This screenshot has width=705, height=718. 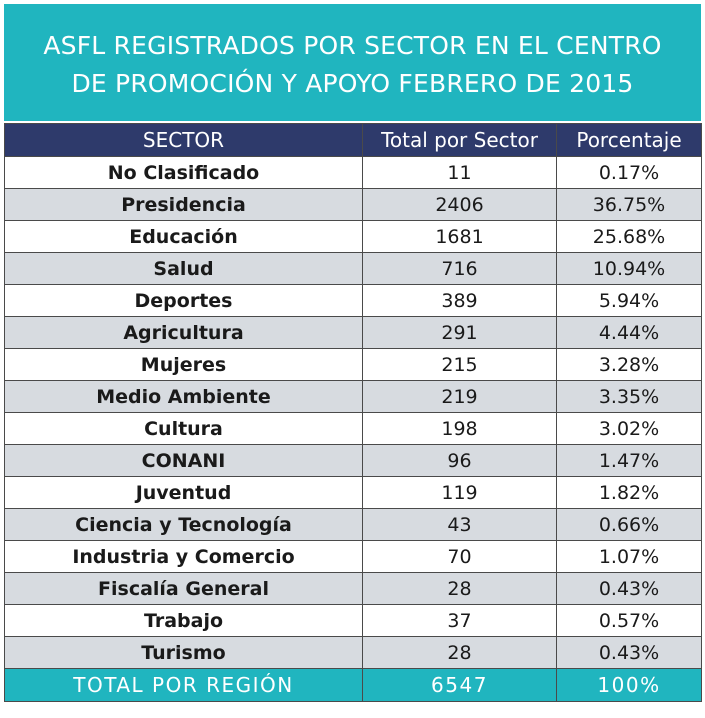 What do you see at coordinates (459, 172) in the screenshot?
I see `total-cell: 11` at bounding box center [459, 172].